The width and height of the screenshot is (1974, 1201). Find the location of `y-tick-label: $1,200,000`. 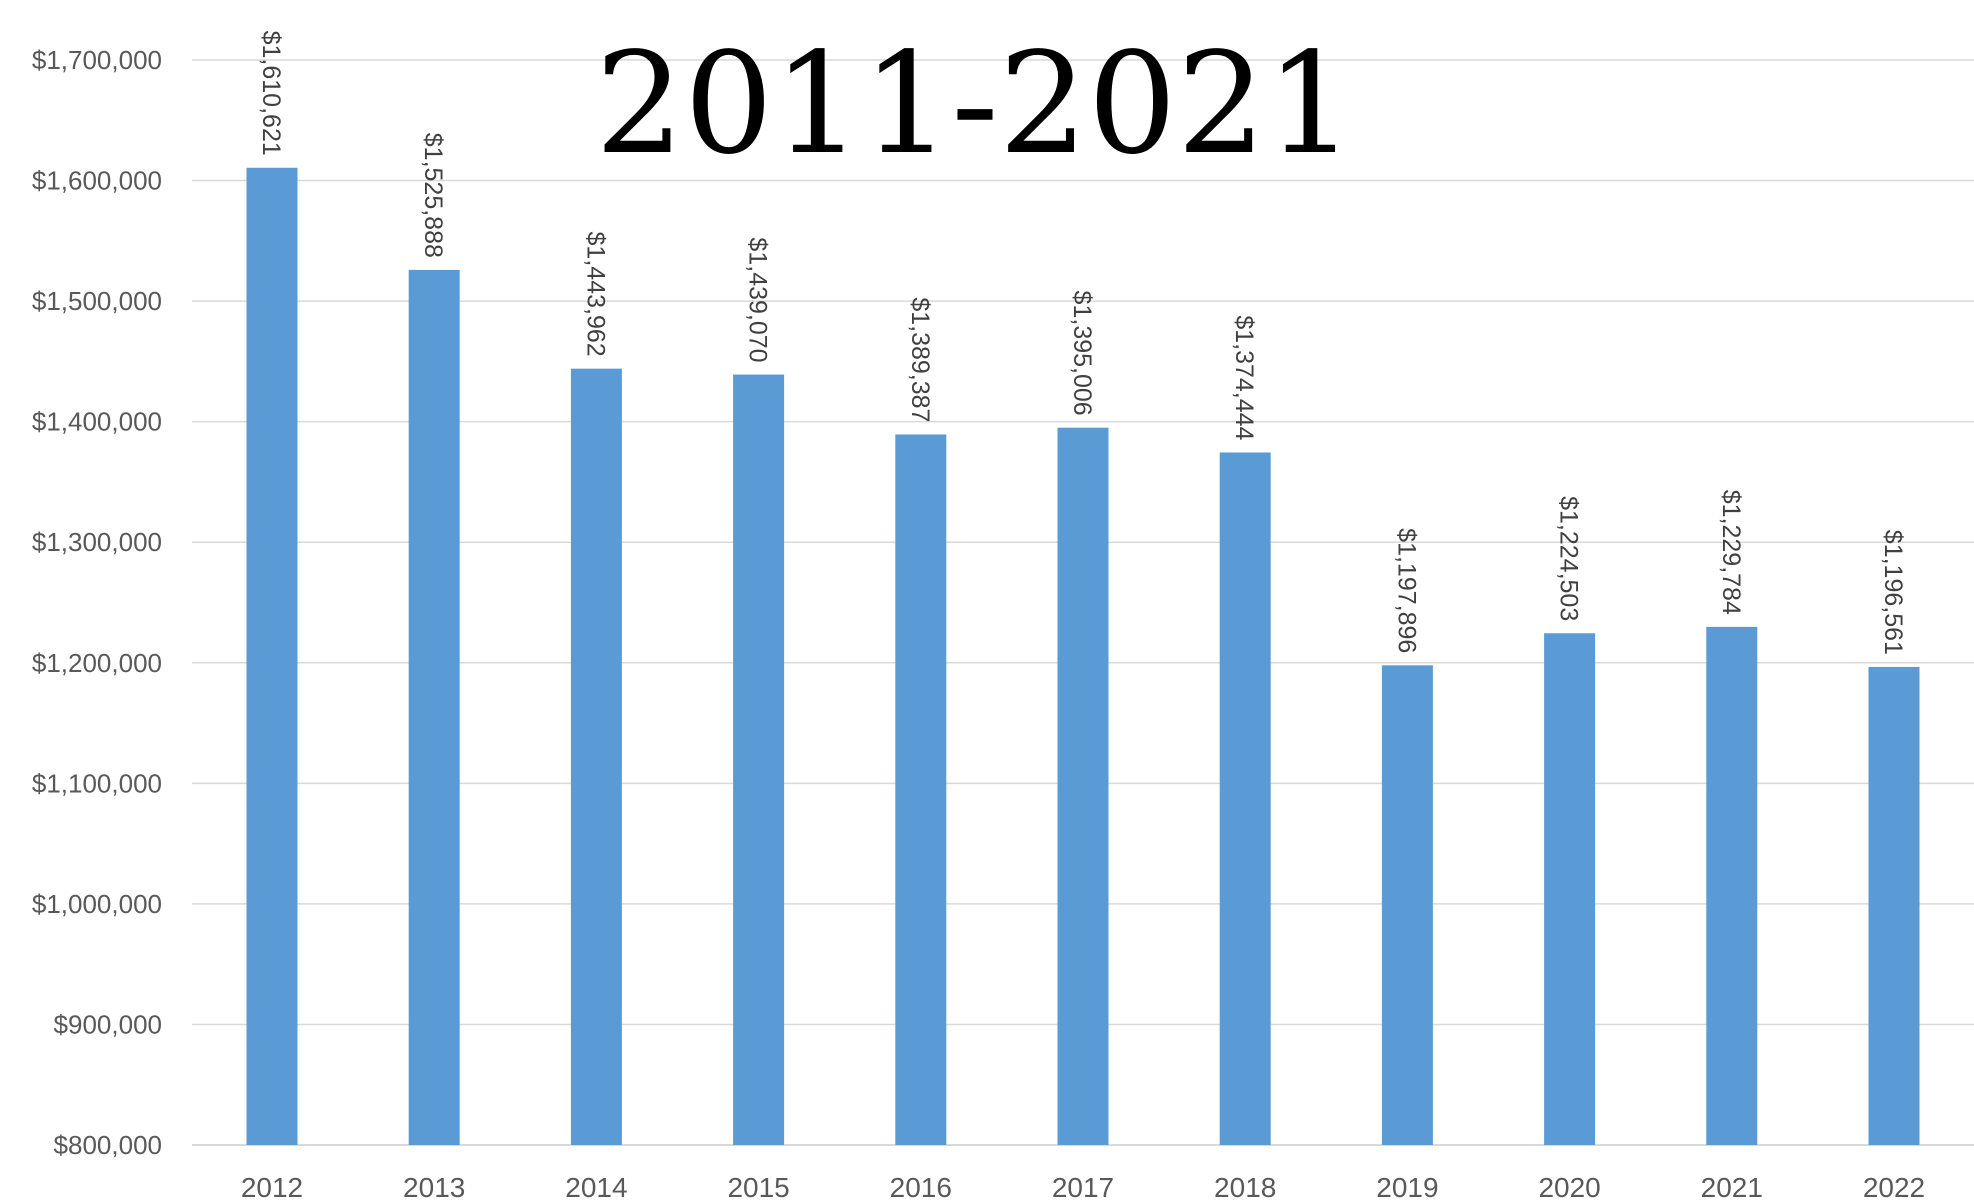

y-tick-label: $1,200,000 is located at coordinates (97, 663).